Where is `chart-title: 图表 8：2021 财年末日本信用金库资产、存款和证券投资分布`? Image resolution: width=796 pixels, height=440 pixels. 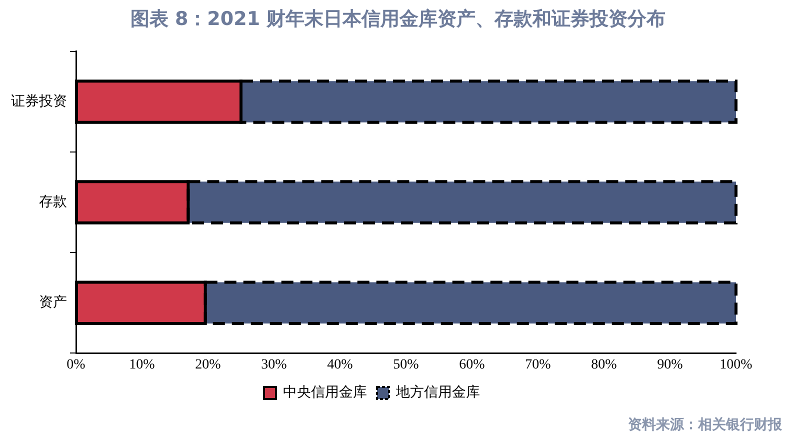 chart-title: 图表 8：2021 财年末日本信用金库资产、存款和证券投资分布 is located at coordinates (398, 19).